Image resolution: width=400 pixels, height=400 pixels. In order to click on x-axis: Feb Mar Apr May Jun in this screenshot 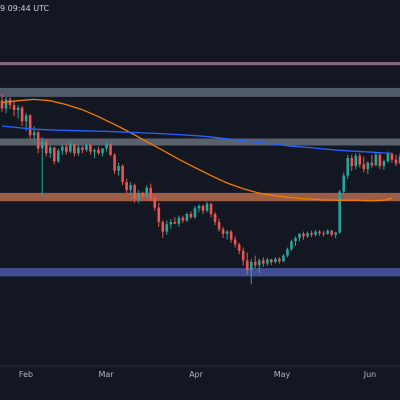, I will do `click(200, 372)`.